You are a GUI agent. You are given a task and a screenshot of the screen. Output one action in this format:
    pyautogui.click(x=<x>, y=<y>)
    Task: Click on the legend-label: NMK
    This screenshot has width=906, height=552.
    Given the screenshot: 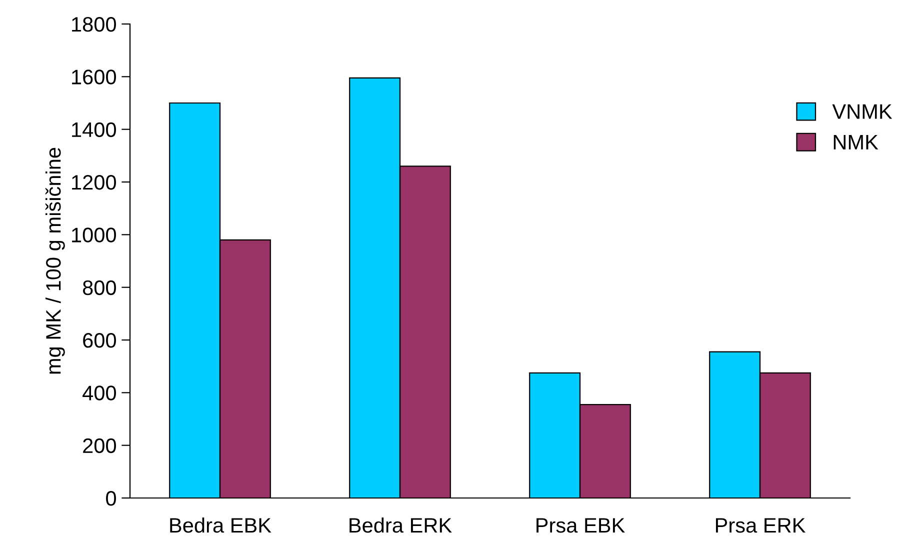 What is the action you would take?
    pyautogui.click(x=856, y=142)
    